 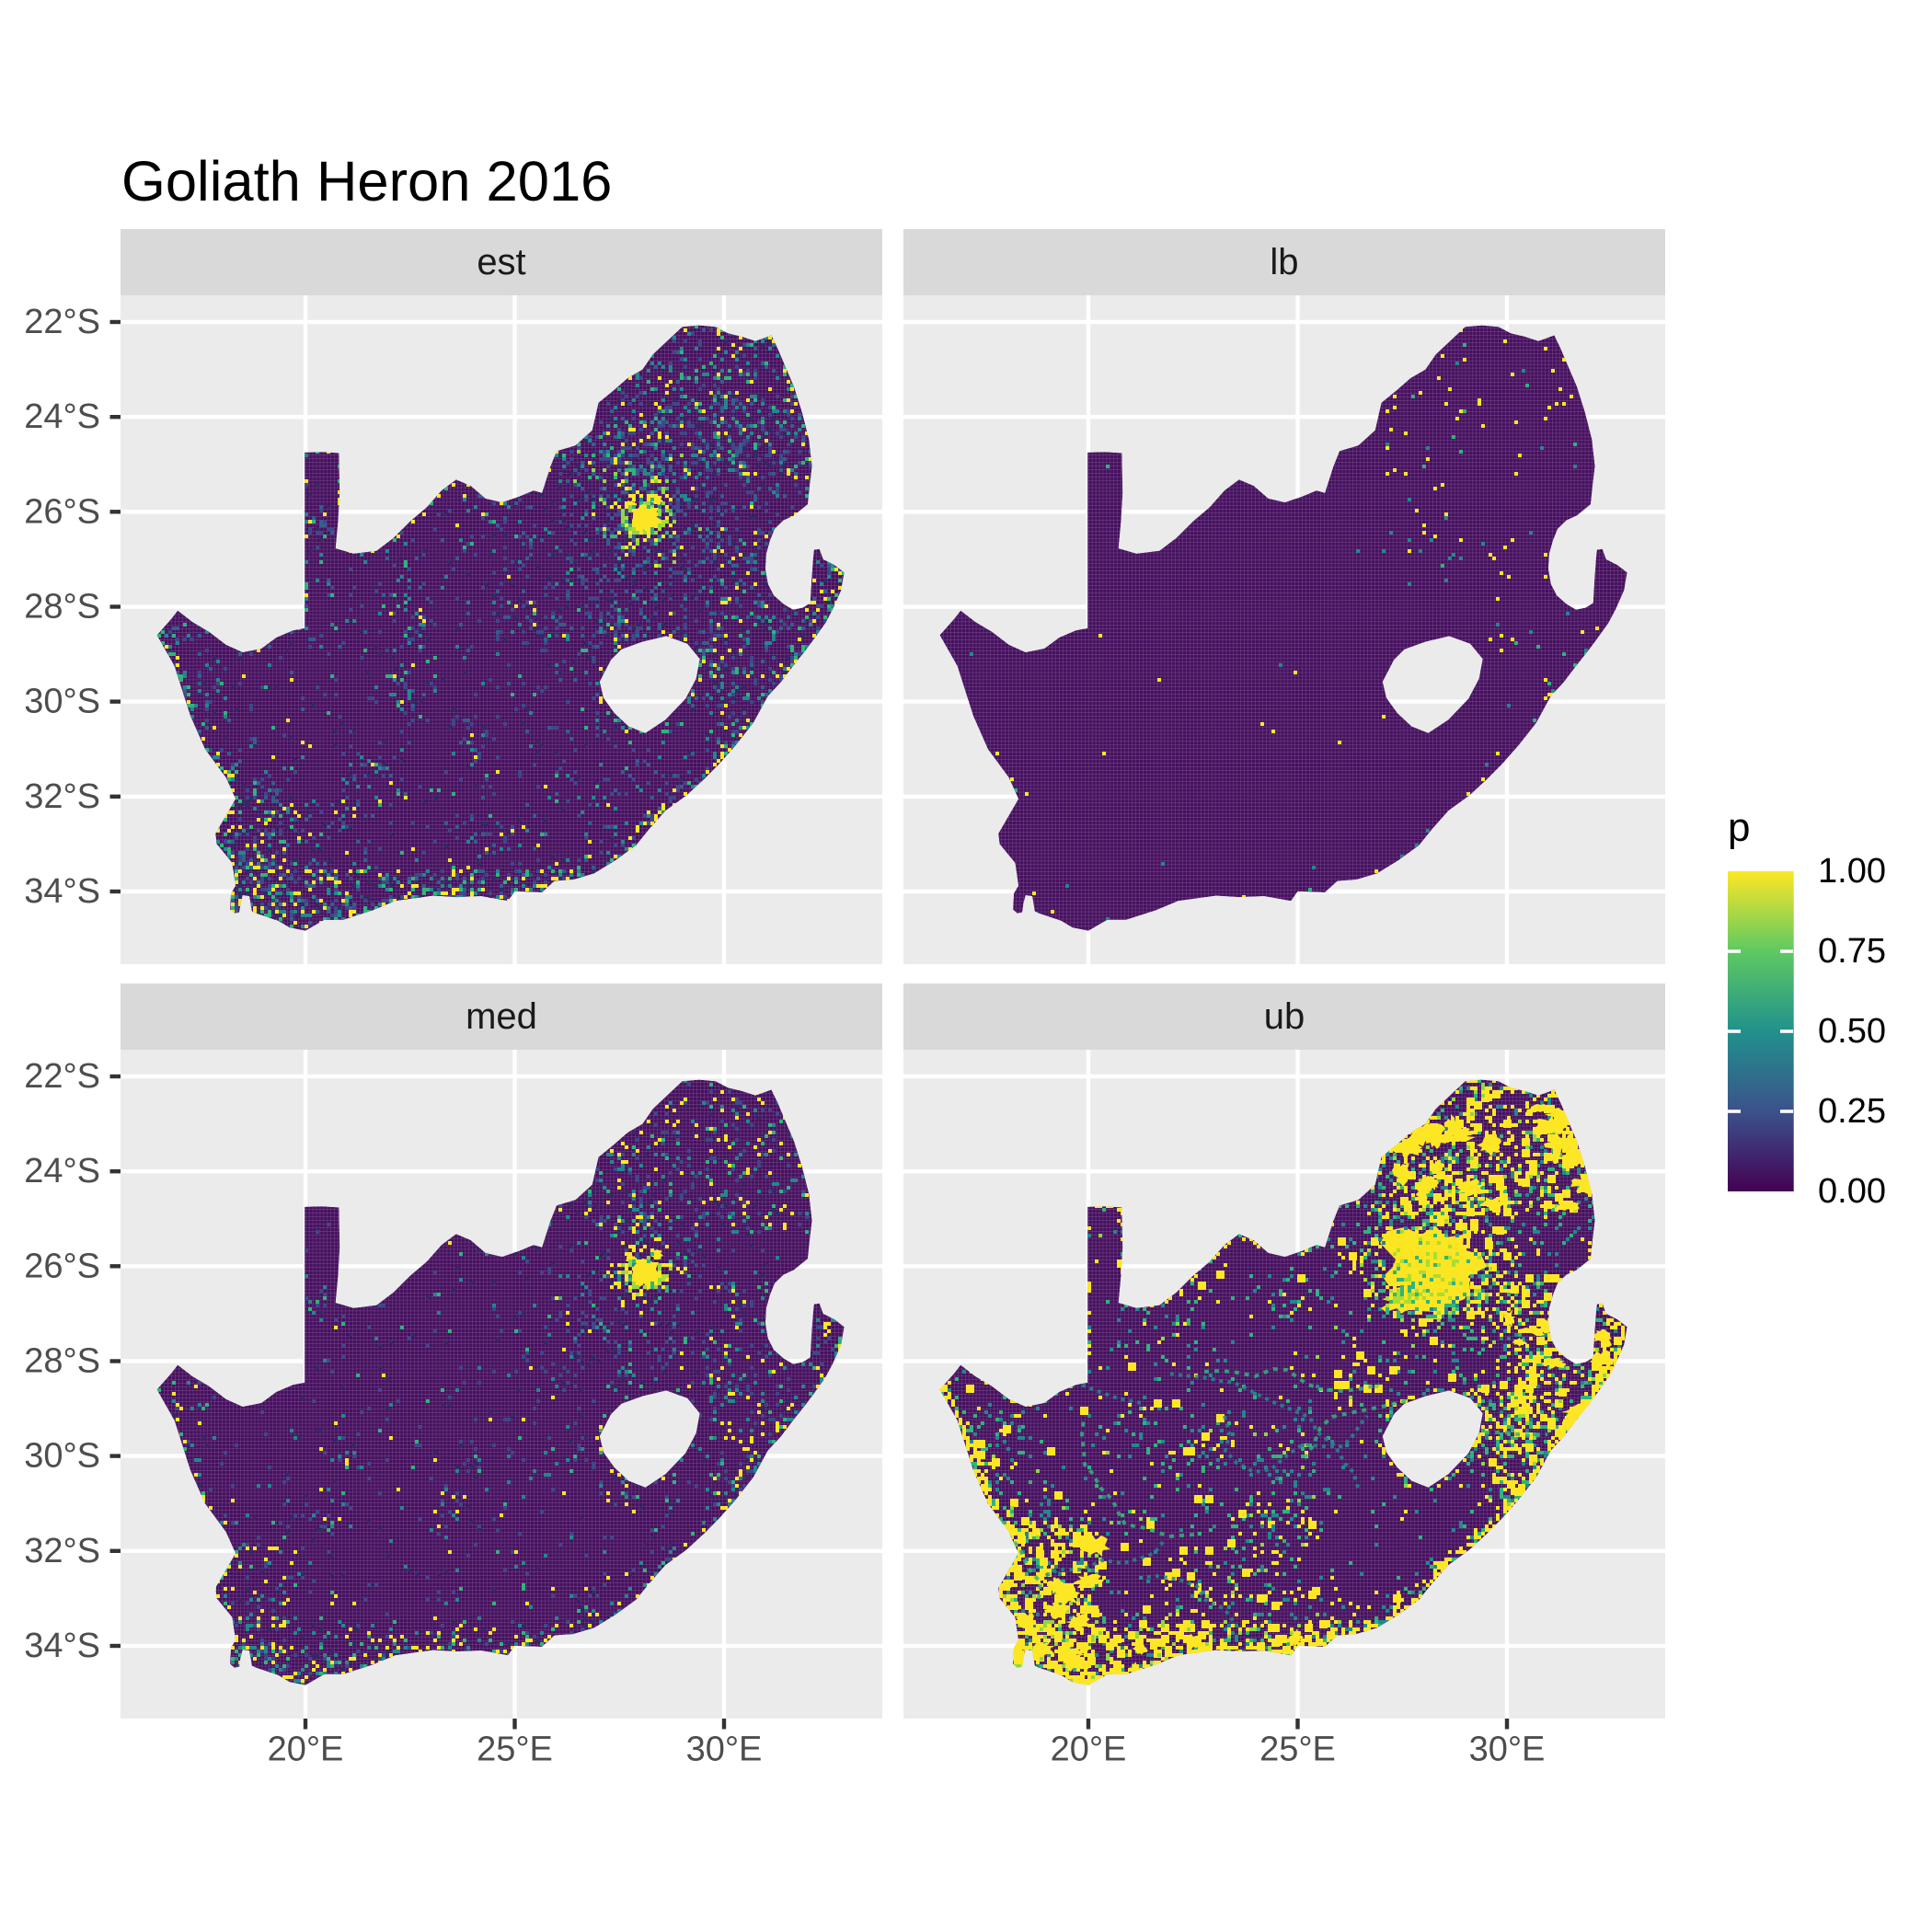 What do you see at coordinates (366, 181) in the screenshot?
I see `svg-text: Goliath Heron 2016` at bounding box center [366, 181].